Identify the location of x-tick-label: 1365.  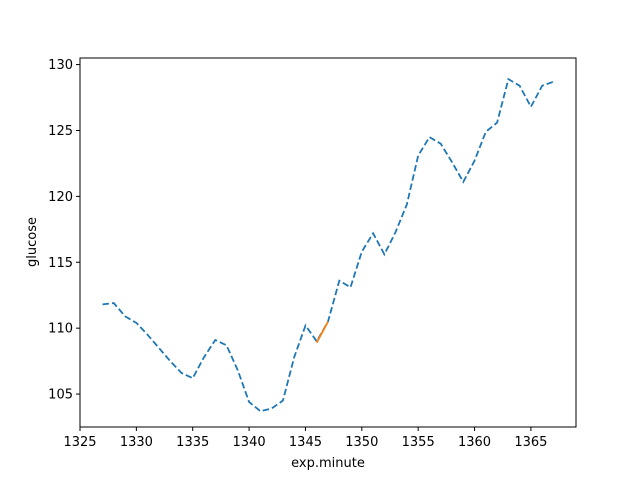
(530, 442).